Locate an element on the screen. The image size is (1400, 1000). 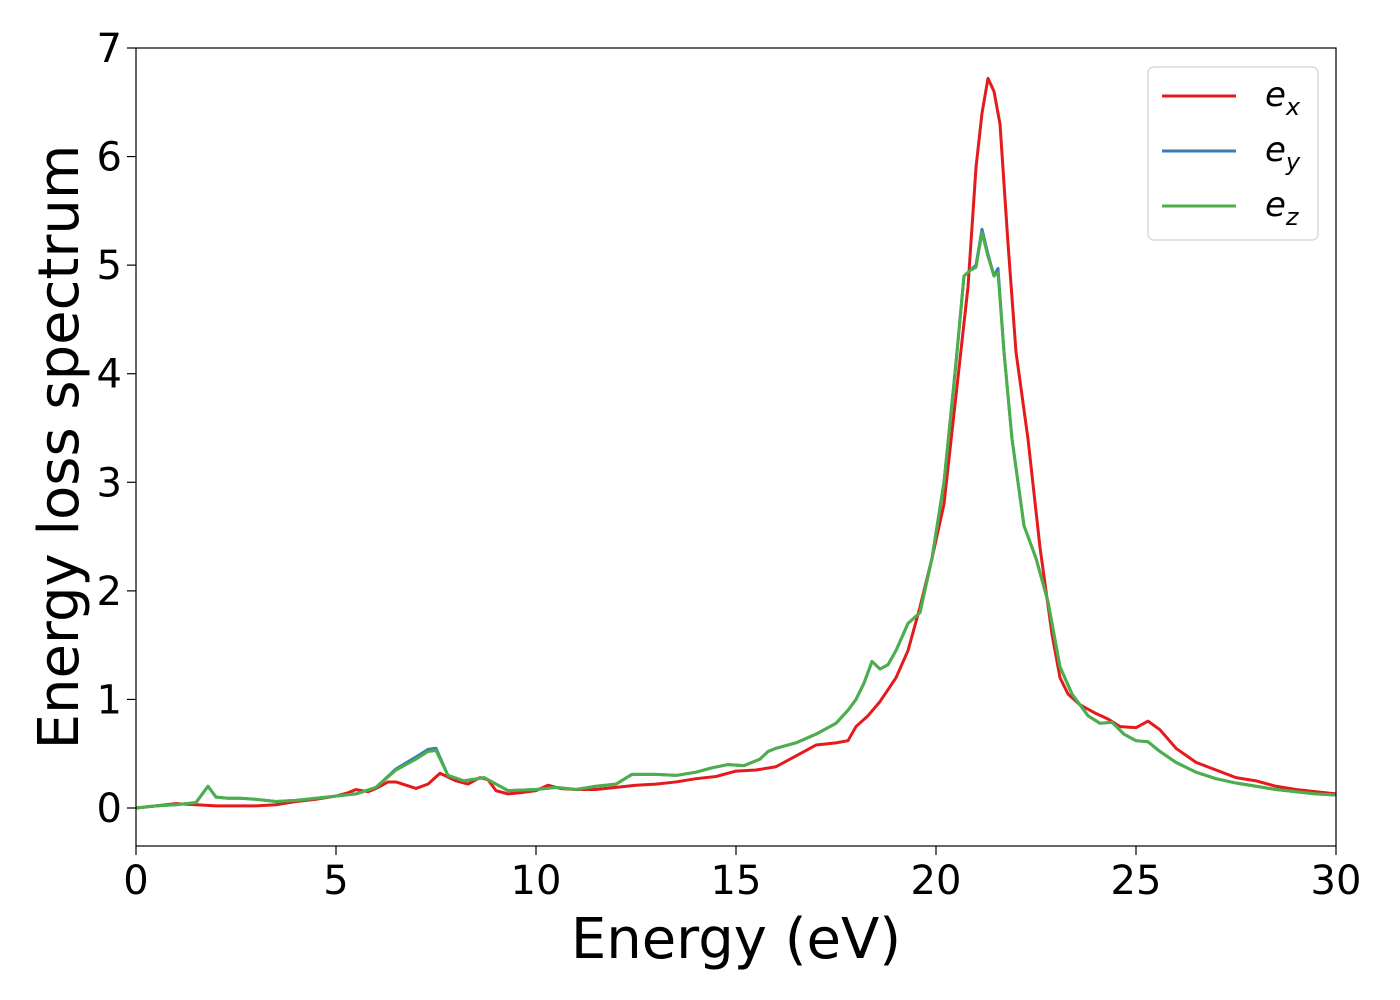
y-tick-label: 4 is located at coordinates (109, 375).